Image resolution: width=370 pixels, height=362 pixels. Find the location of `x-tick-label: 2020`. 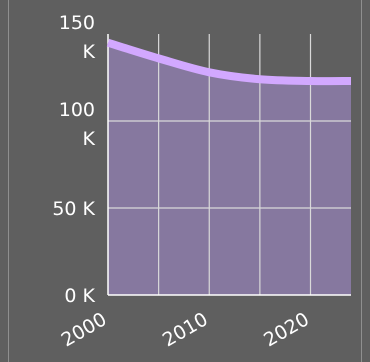

x-tick-label: 2020 is located at coordinates (286, 329).